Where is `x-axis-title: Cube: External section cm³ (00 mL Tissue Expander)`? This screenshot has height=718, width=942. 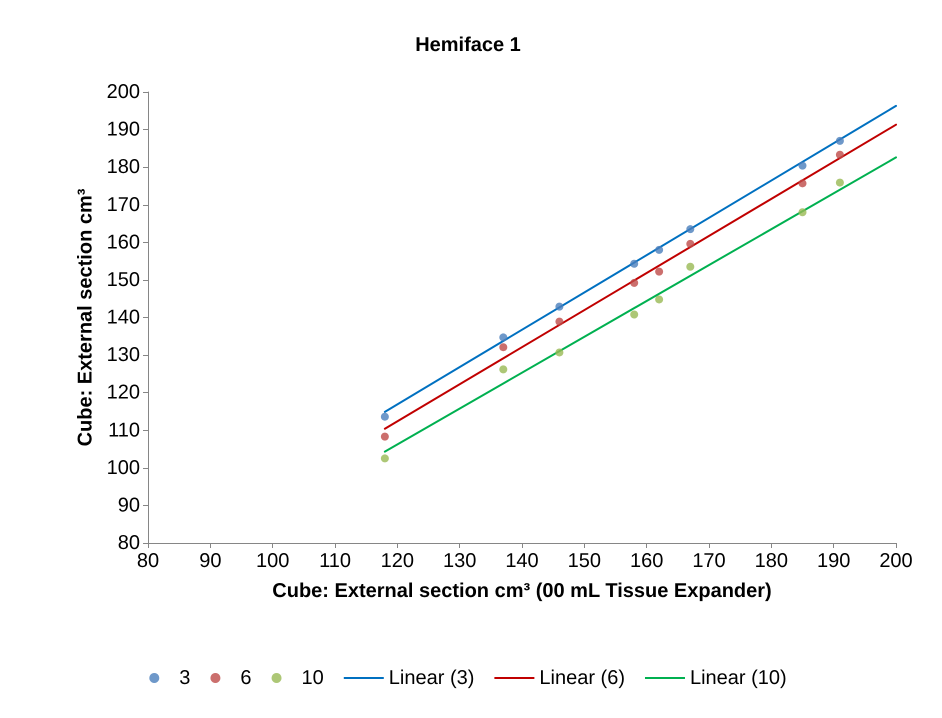
x-axis-title: Cube: External section cm³ (00 mL Tissue Expander) is located at coordinates (522, 591).